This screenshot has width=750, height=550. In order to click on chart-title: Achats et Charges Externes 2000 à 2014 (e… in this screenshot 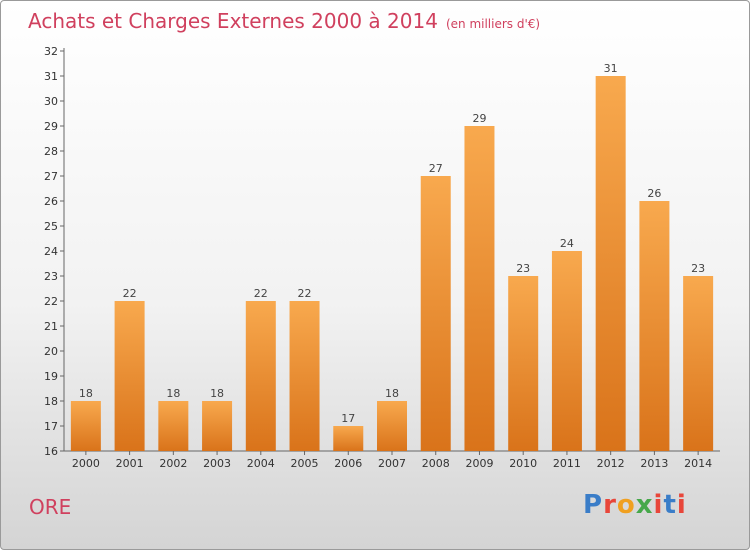, I will do `click(284, 21)`.